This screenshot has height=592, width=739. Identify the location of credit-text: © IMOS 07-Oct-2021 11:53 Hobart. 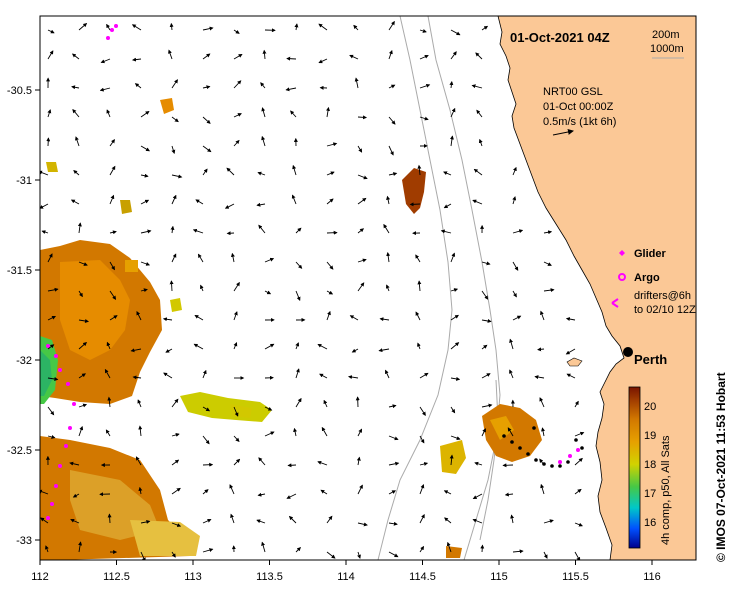
(721, 467).